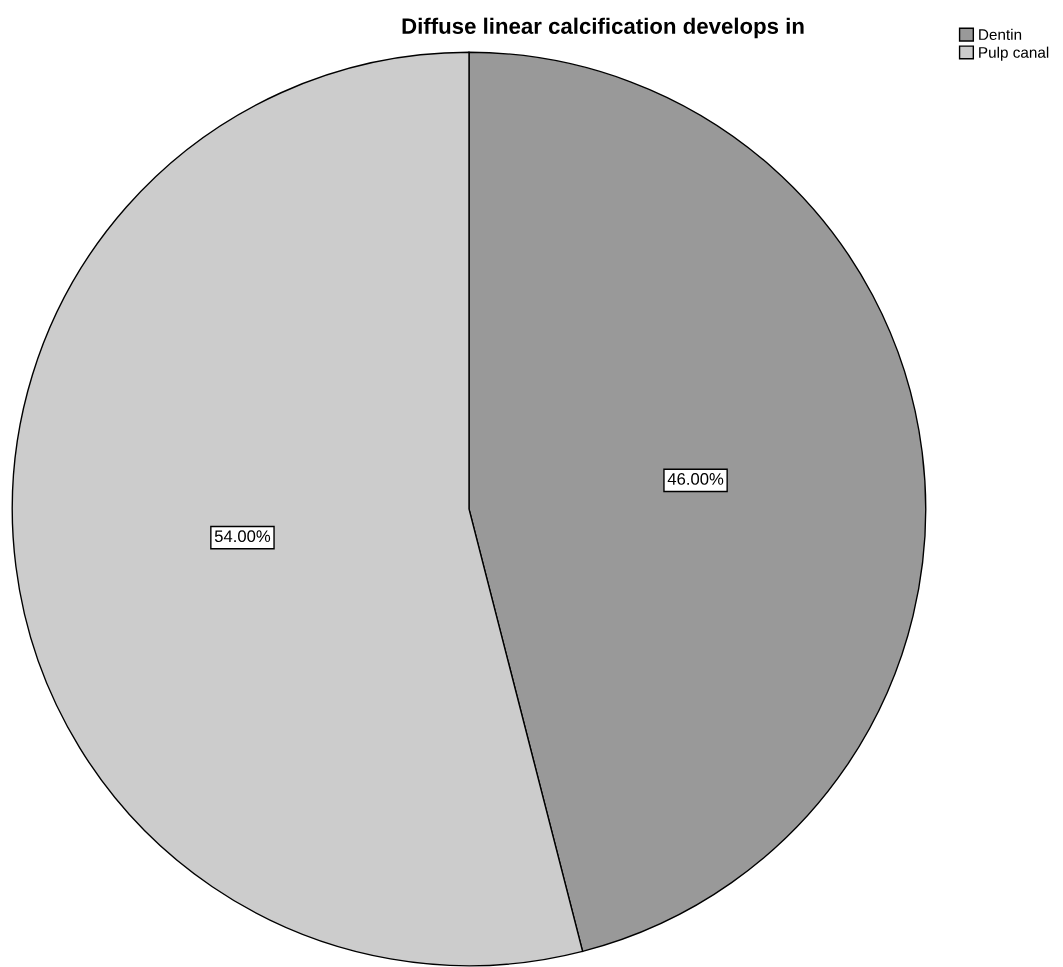 The width and height of the screenshot is (1063, 967). I want to click on legend-label: Pulp canal, so click(1014, 53).